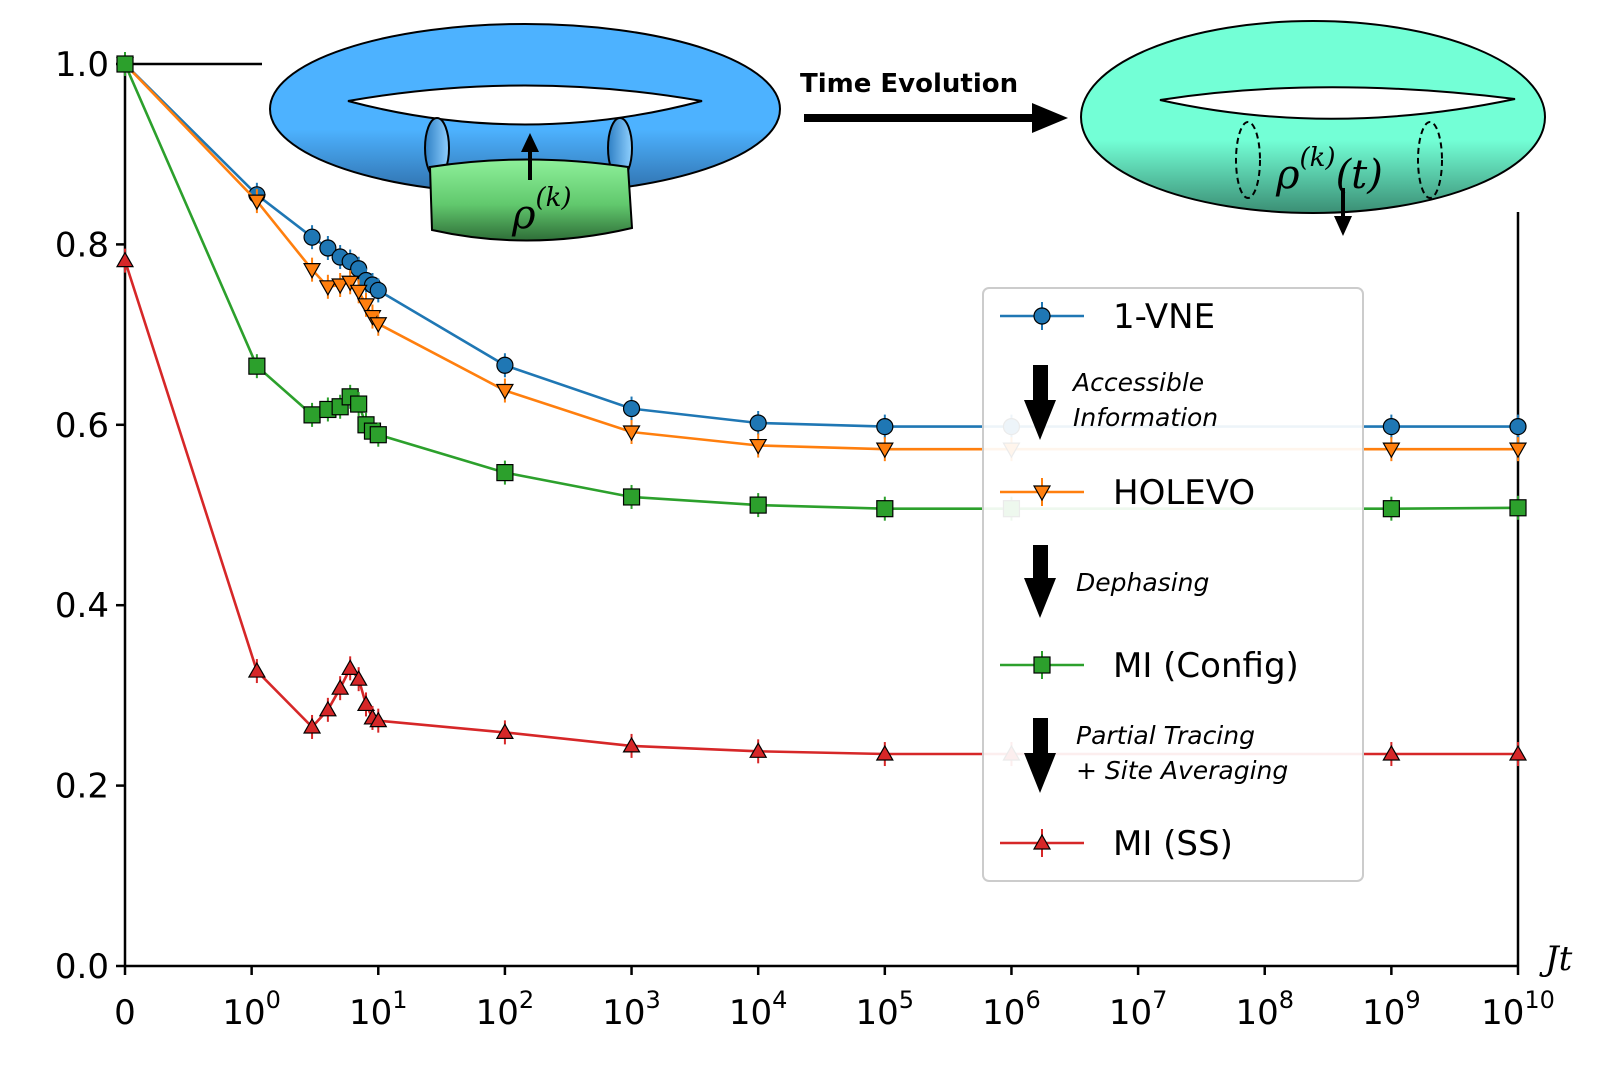  Describe the element at coordinates (1556, 959) in the screenshot. I see `x-axis-label: Jt` at that location.